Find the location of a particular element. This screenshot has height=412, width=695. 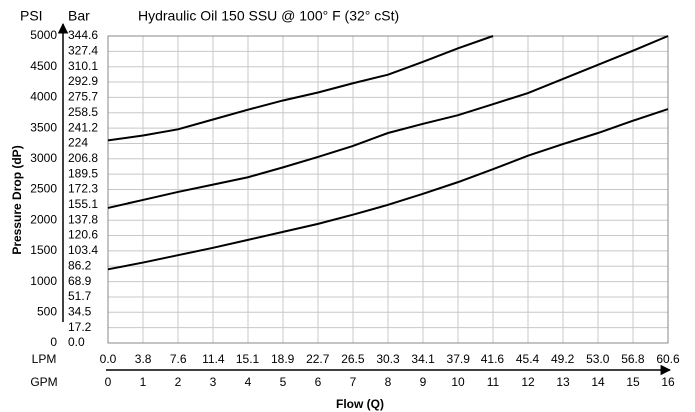

x2-tick-label: 56.8 is located at coordinates (633, 359).